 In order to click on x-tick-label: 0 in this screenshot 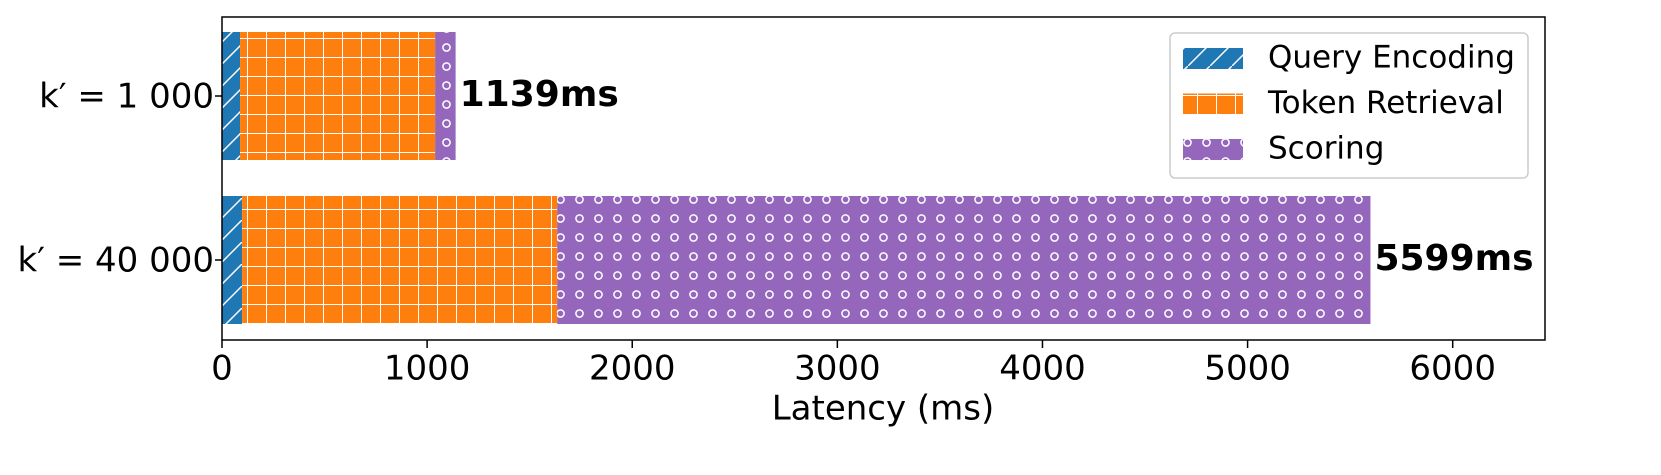, I will do `click(222, 369)`.